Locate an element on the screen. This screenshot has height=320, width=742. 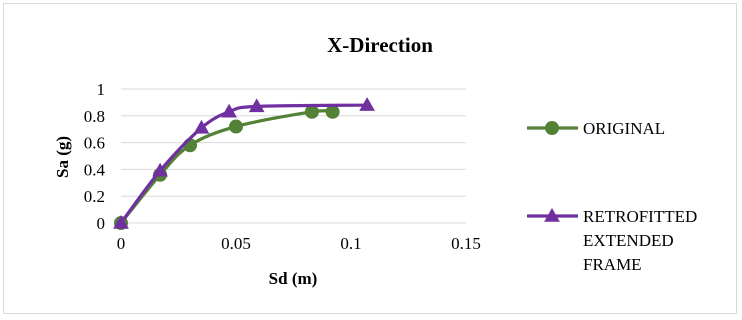
x-tick-label: 0.15 is located at coordinates (466, 243).